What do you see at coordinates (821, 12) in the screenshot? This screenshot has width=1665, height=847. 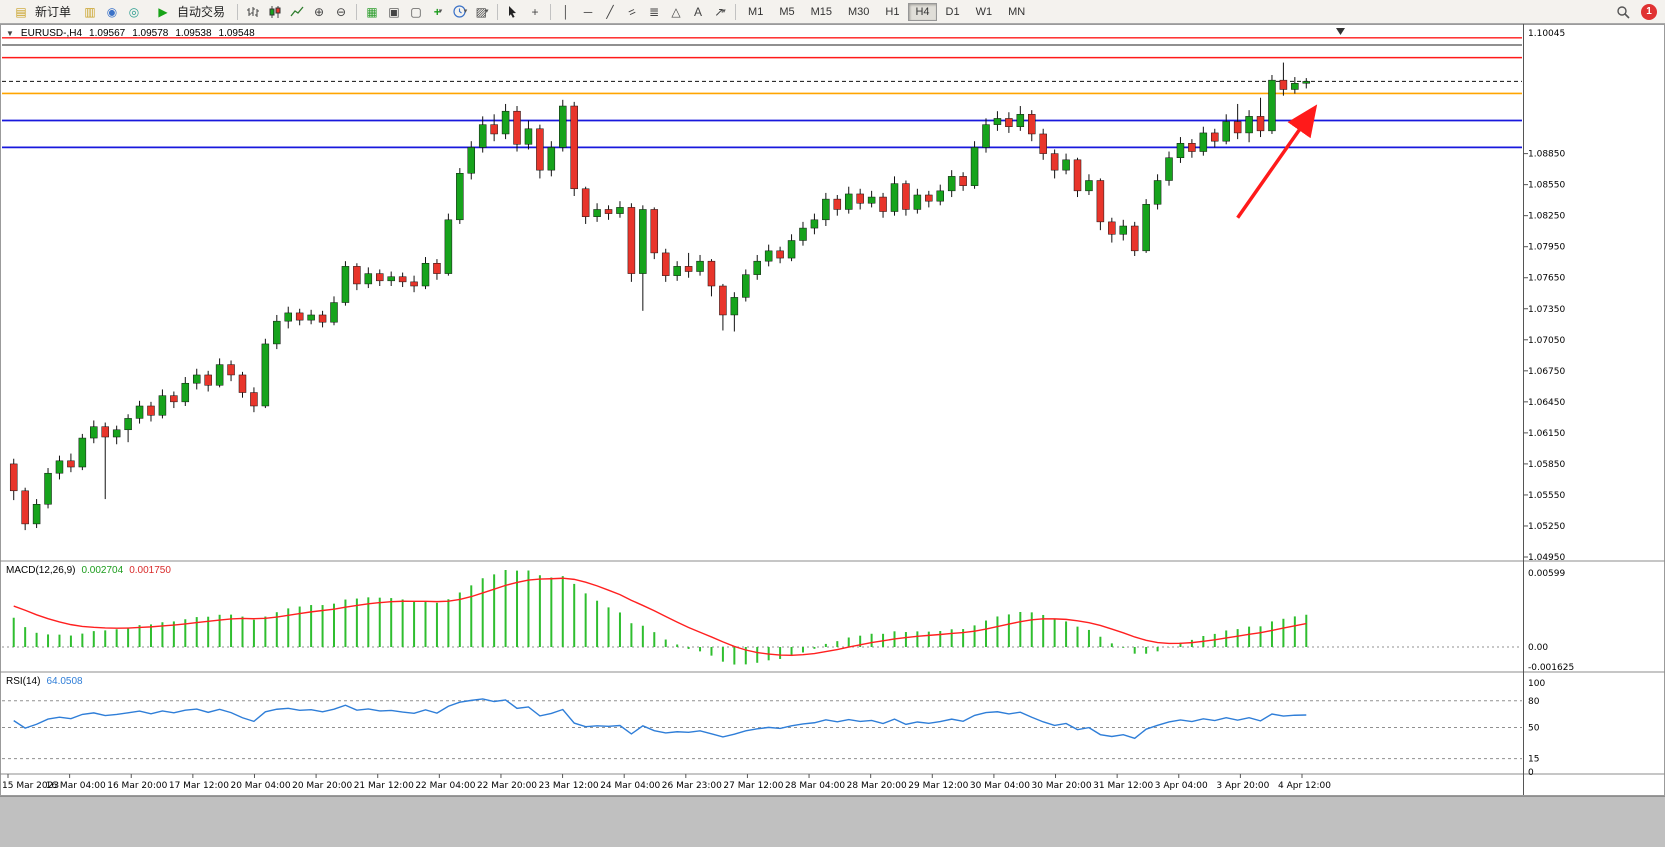 I see `timeframe-m15-button: M15` at bounding box center [821, 12].